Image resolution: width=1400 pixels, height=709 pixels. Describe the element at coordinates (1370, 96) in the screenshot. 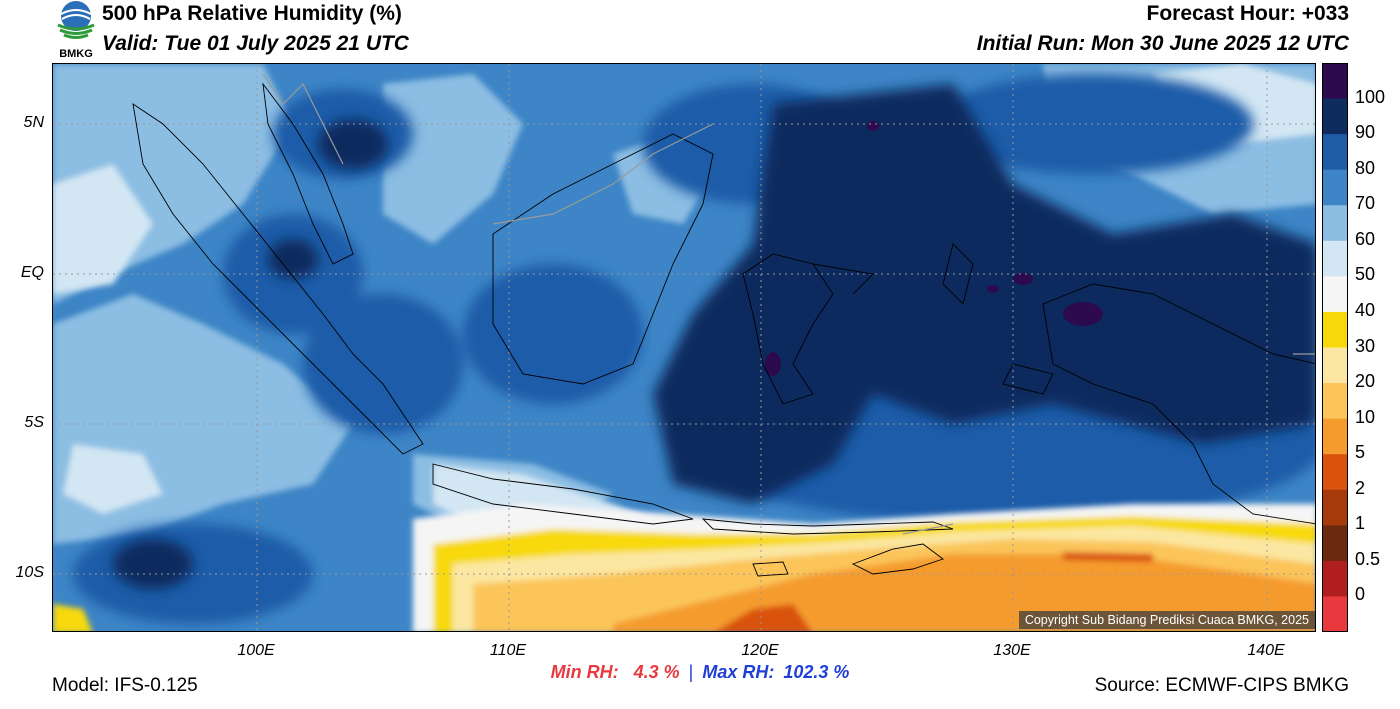

I see `legend-label: 100` at that location.